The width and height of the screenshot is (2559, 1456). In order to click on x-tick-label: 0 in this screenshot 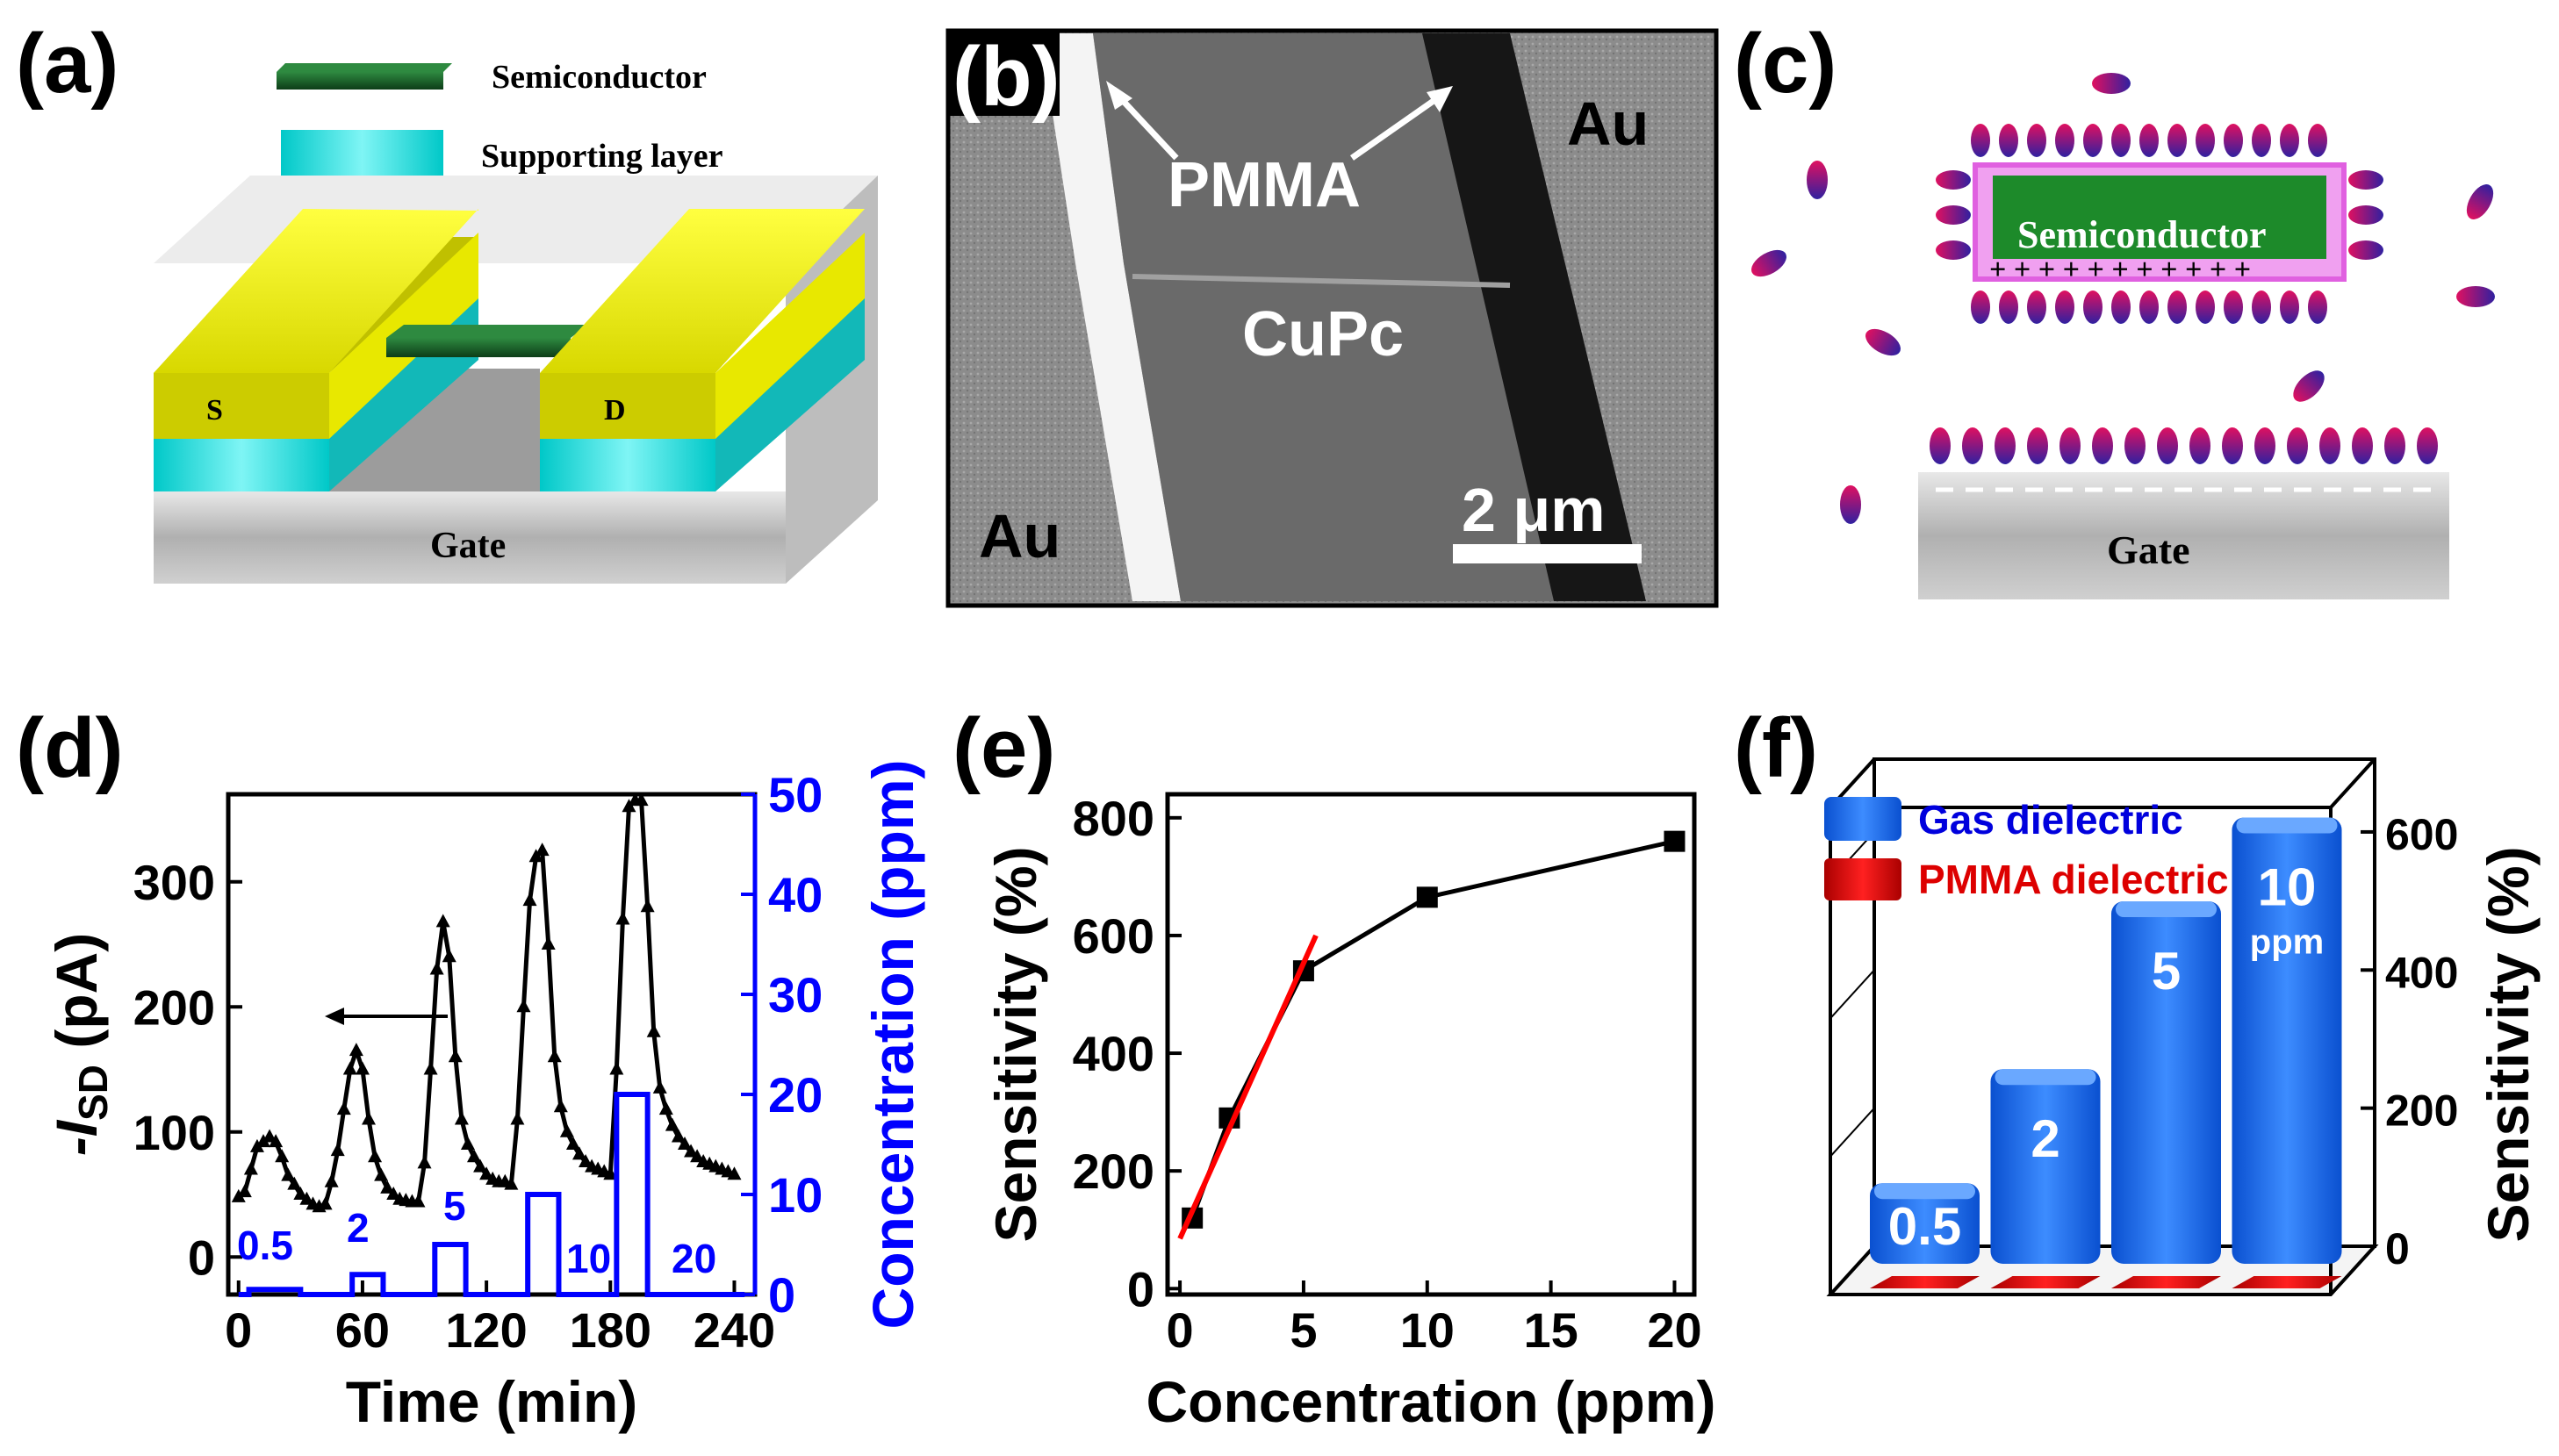, I will do `click(239, 1330)`.